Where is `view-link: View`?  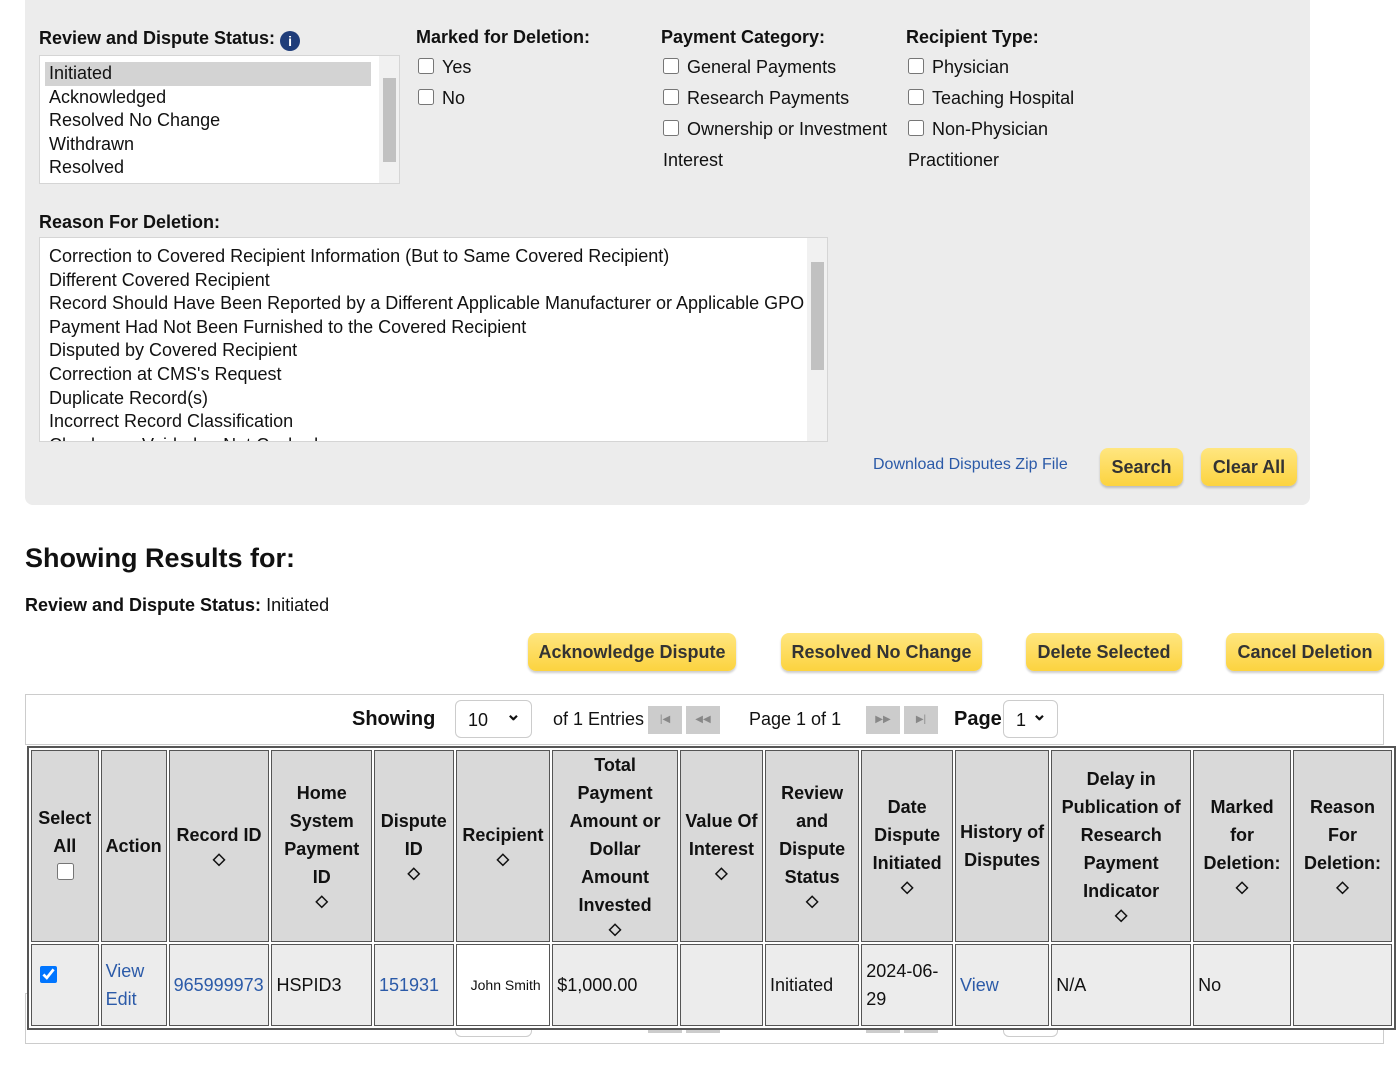 view-link: View is located at coordinates (125, 971).